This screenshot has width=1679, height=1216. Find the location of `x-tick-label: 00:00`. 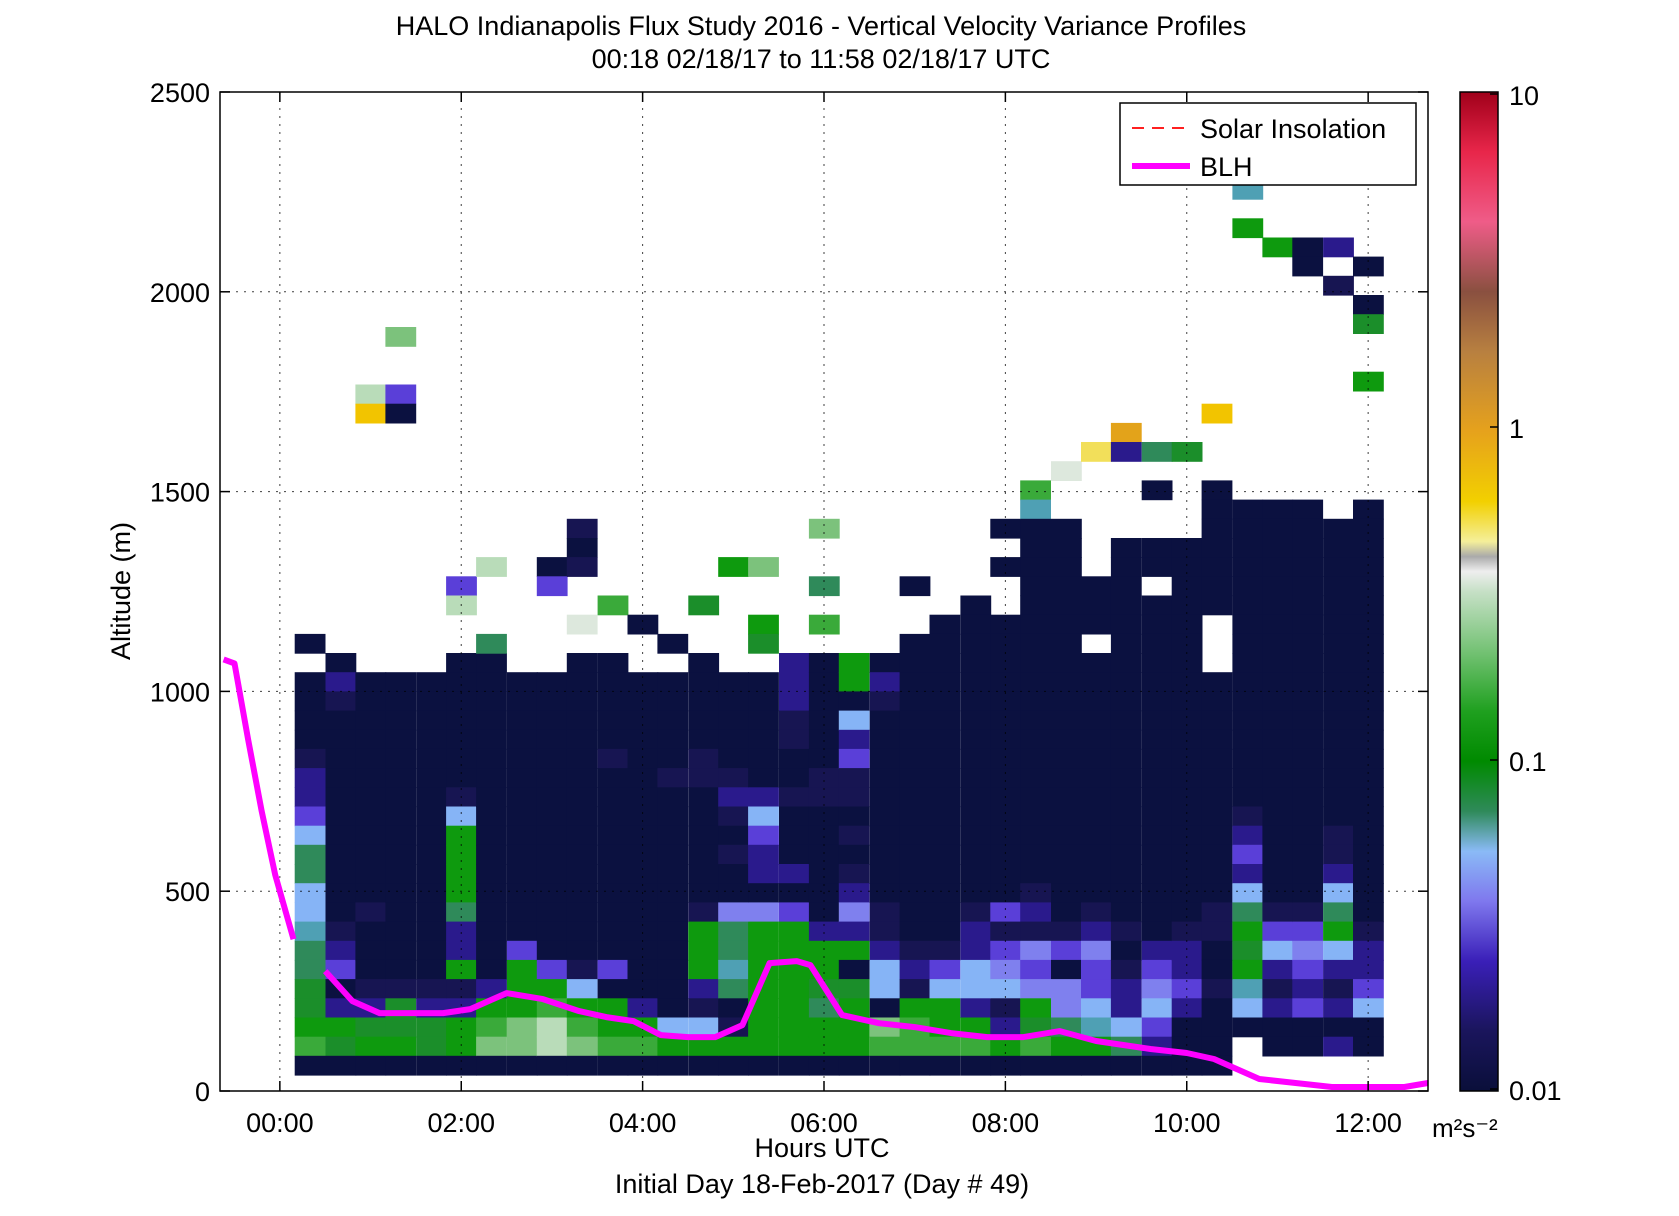

x-tick-label: 00:00 is located at coordinates (280, 1123).